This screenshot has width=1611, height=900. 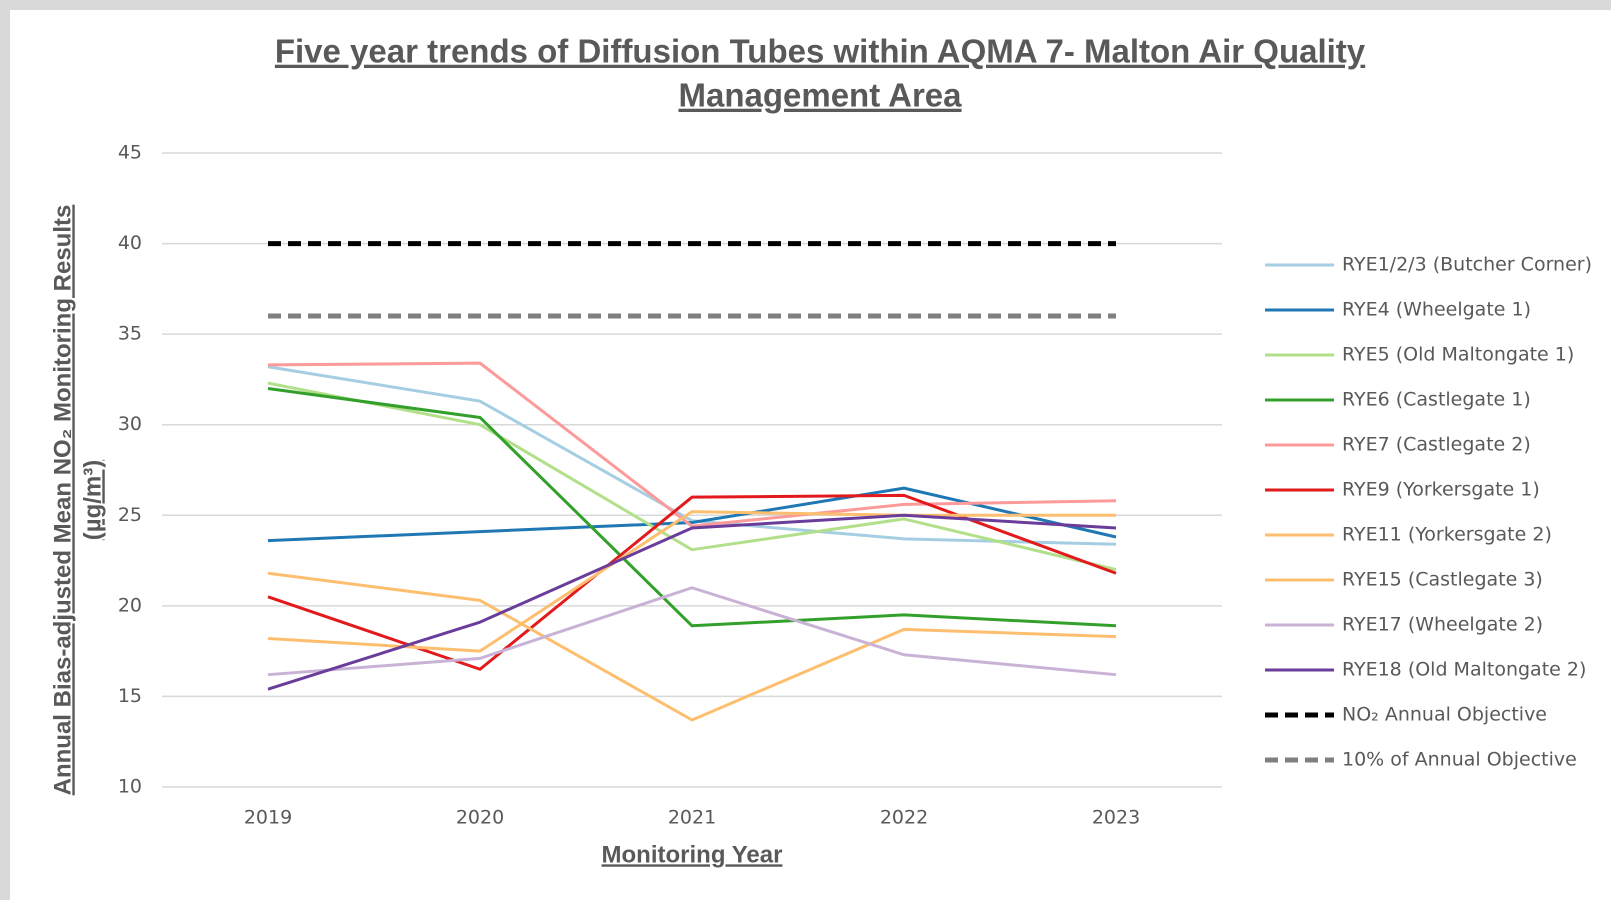 I want to click on y-tick-label: 10, so click(x=130, y=787).